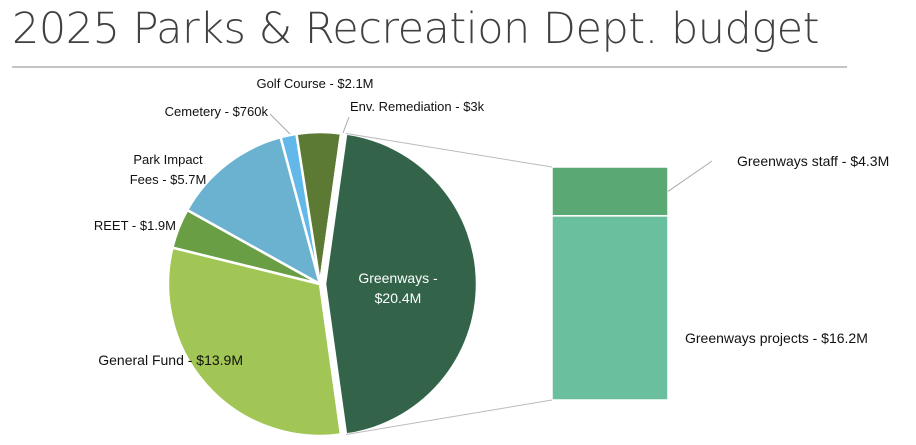 Image resolution: width=916 pixels, height=445 pixels. What do you see at coordinates (415, 29) in the screenshot?
I see `chart-title: 2025 Parks & Recreation Dept. budget` at bounding box center [415, 29].